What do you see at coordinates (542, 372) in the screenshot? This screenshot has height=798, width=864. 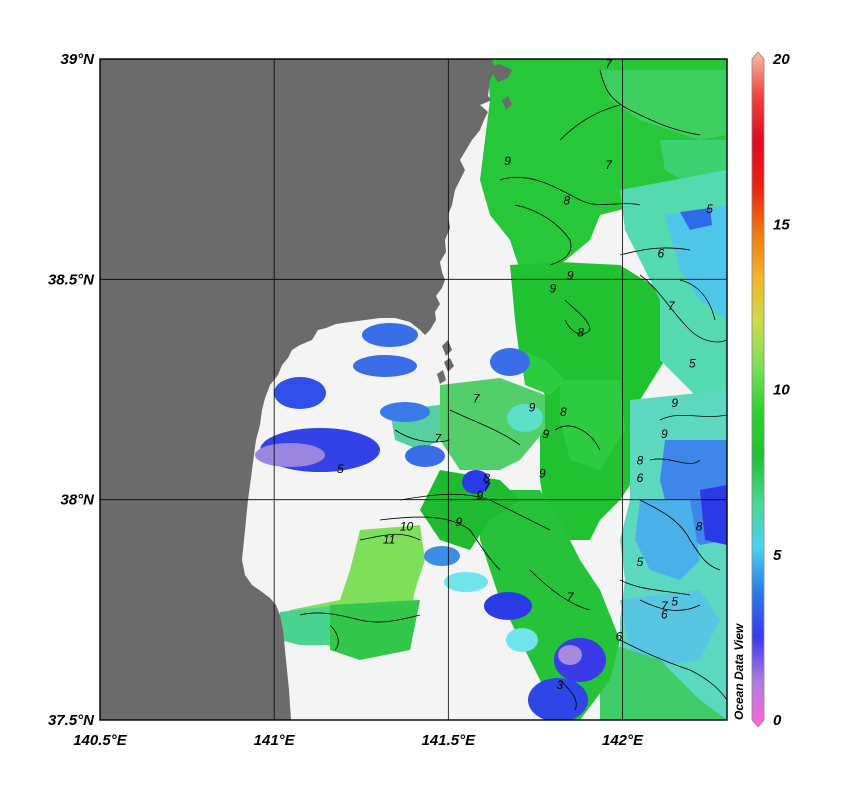 I see `green-patch-central` at bounding box center [542, 372].